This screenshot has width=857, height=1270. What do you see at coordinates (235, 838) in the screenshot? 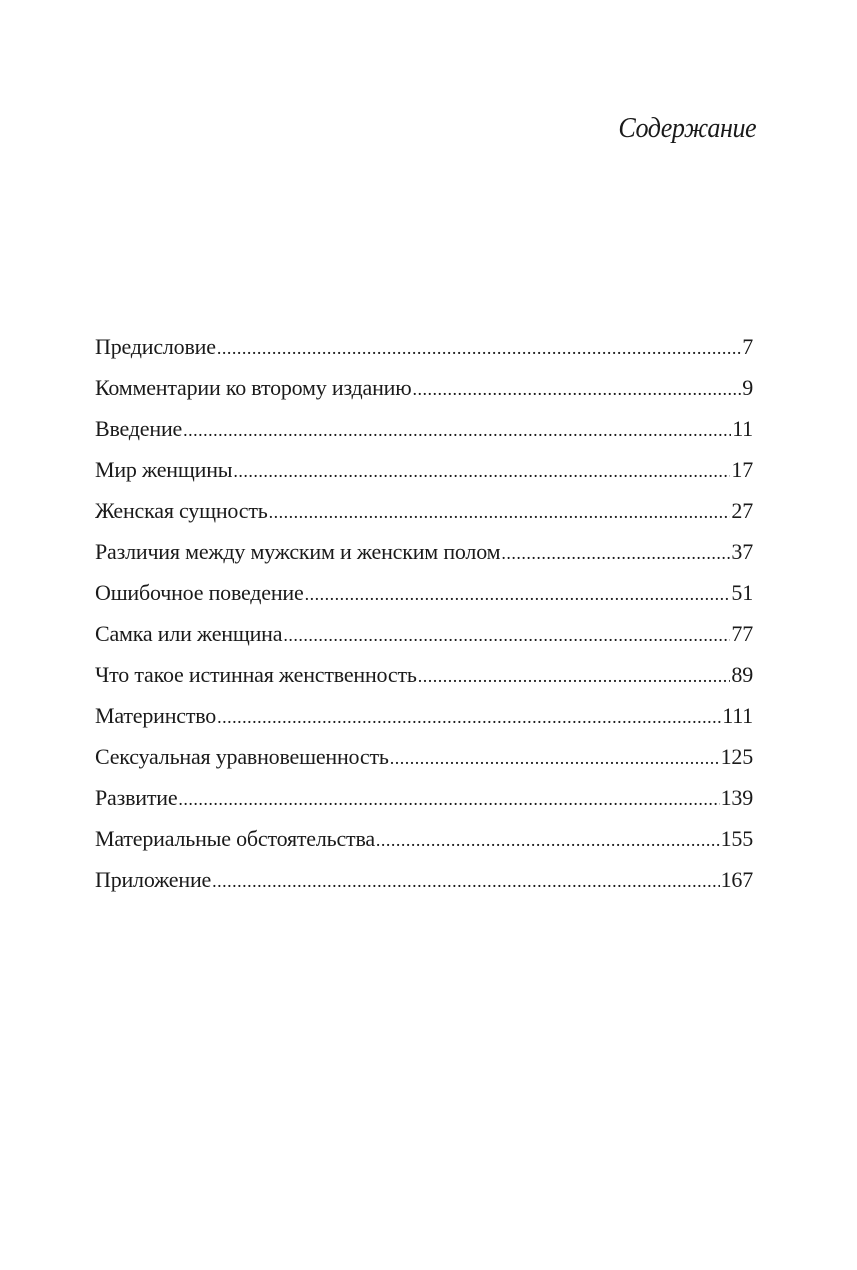
I see `toc-entry-label: Материальные обстоятельства` at bounding box center [235, 838].